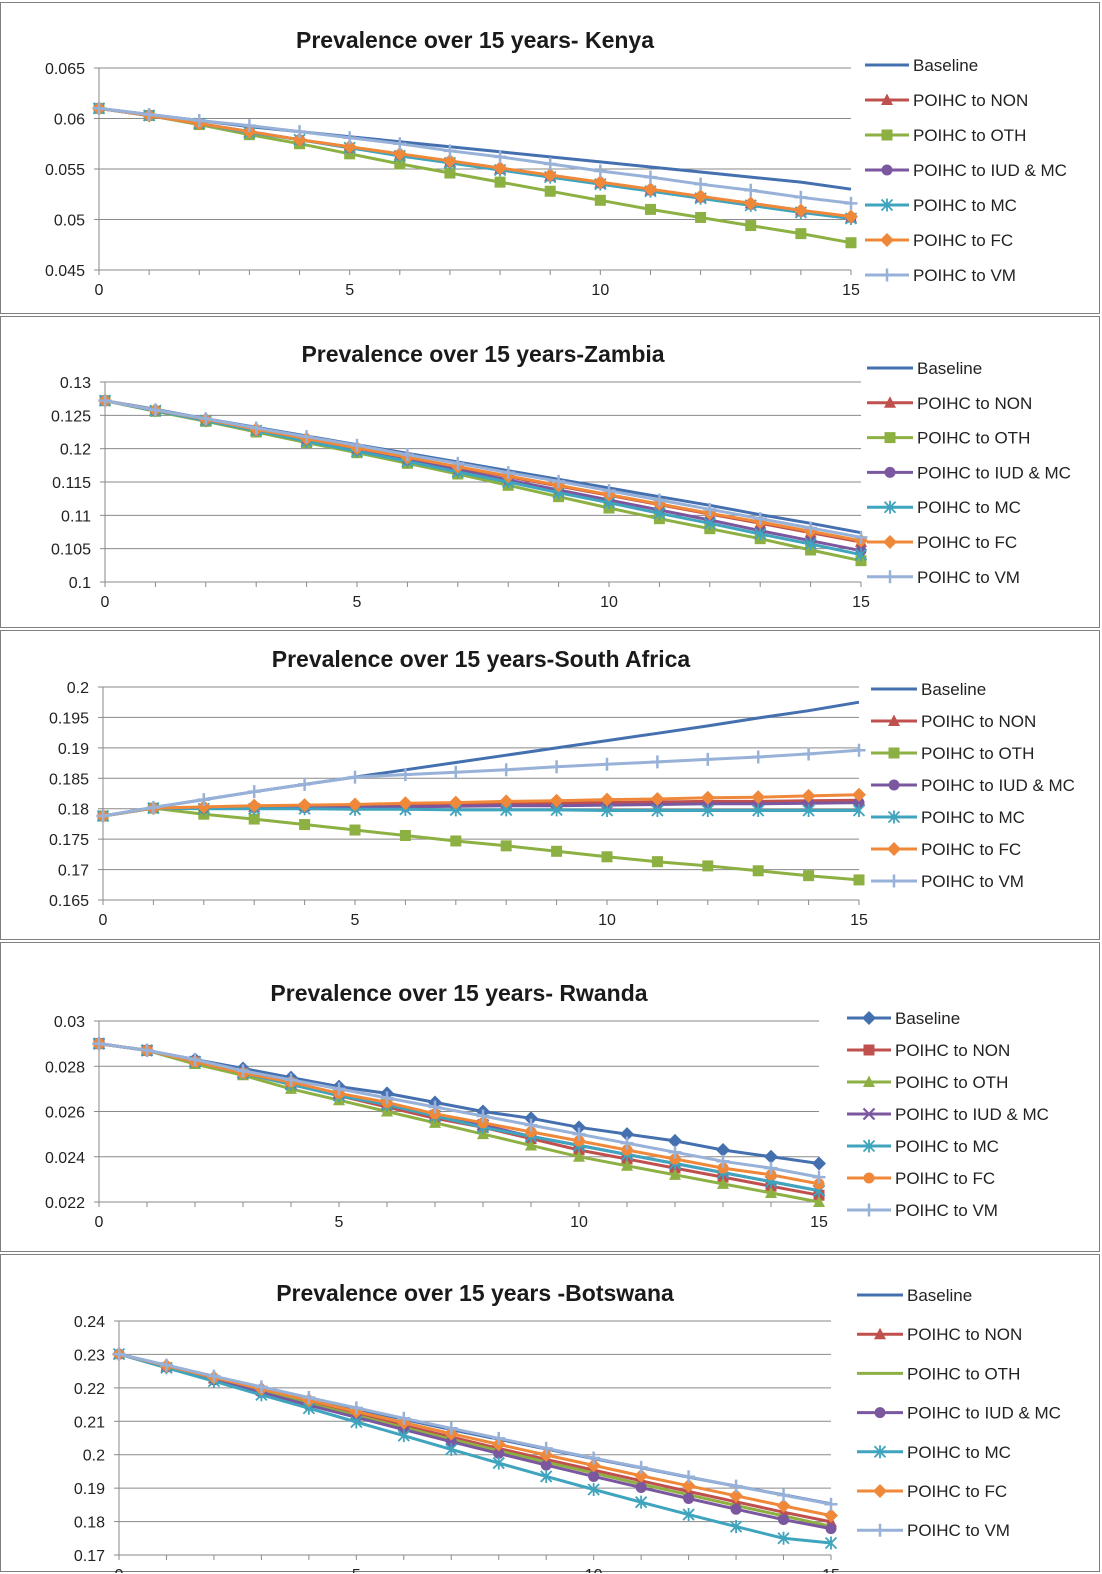 Image resolution: width=1102 pixels, height=1574 pixels. What do you see at coordinates (65, 170) in the screenshot?
I see `y-tick-label: 0.055` at bounding box center [65, 170].